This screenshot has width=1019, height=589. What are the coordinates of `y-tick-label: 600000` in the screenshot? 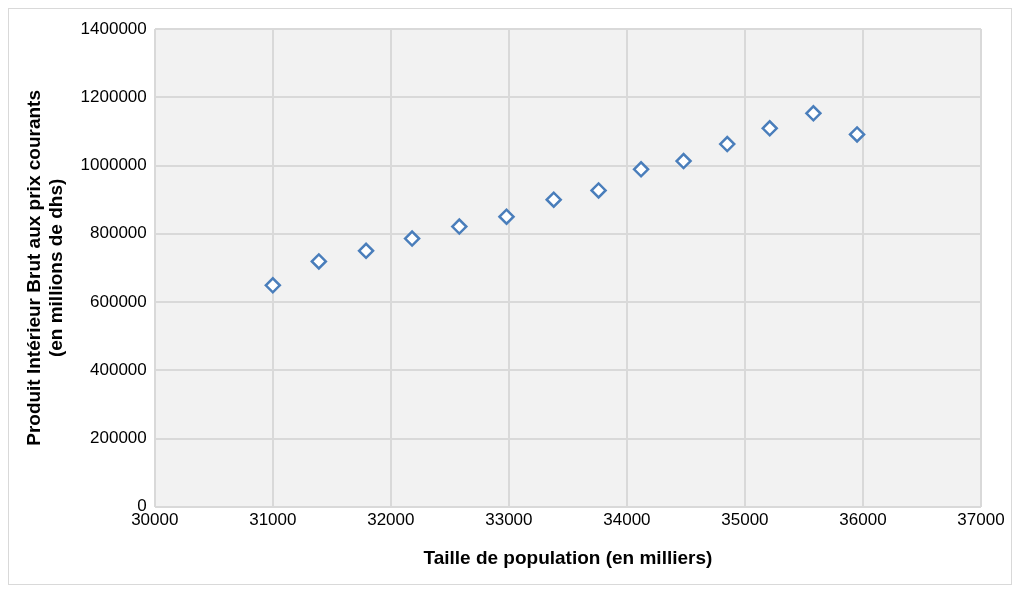 It's located at (118, 301).